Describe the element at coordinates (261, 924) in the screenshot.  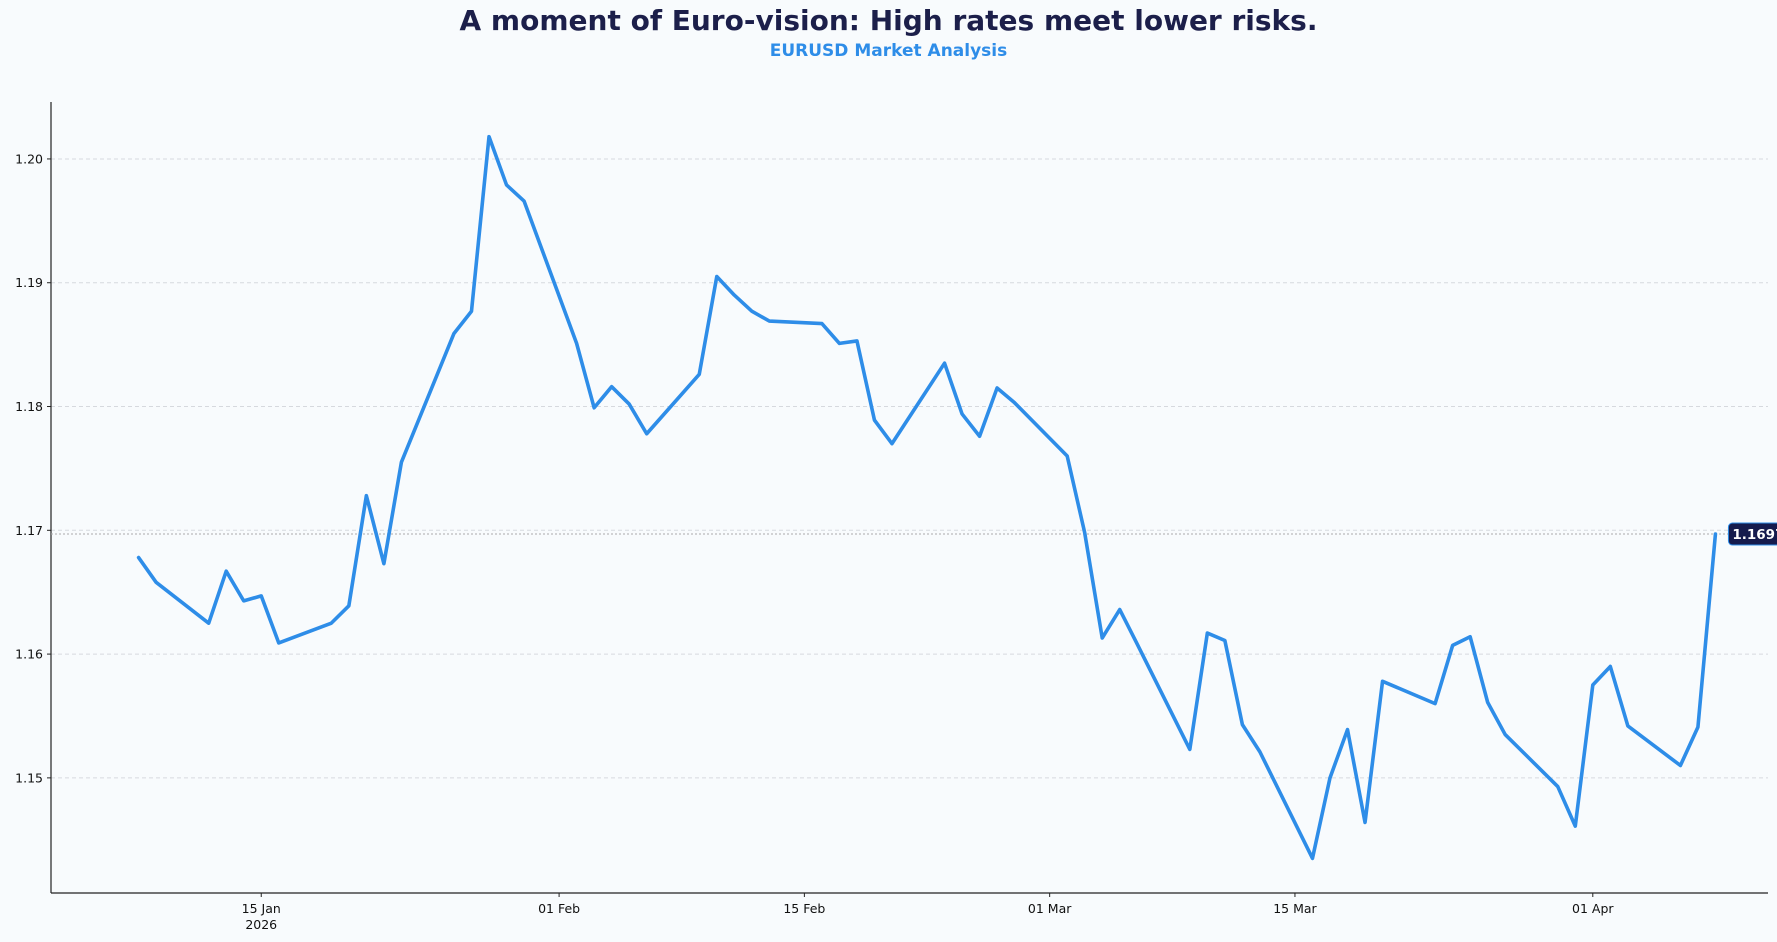
I see `x-tick-year-label: 2026` at that location.